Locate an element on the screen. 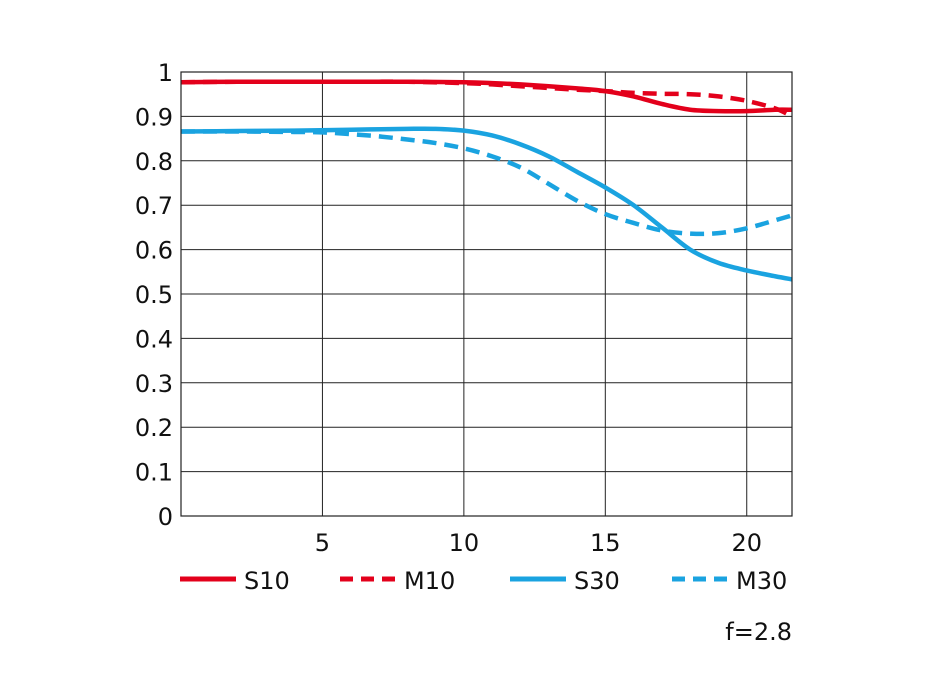 This screenshot has height=700, width=932. legend: S10 M10 S30 M30 is located at coordinates (483, 581).